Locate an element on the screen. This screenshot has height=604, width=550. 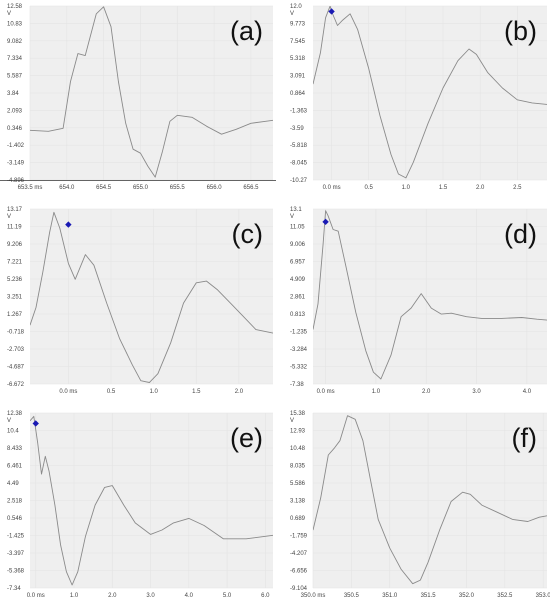
y-tick-label: -9.104 is located at coordinates (299, 589).